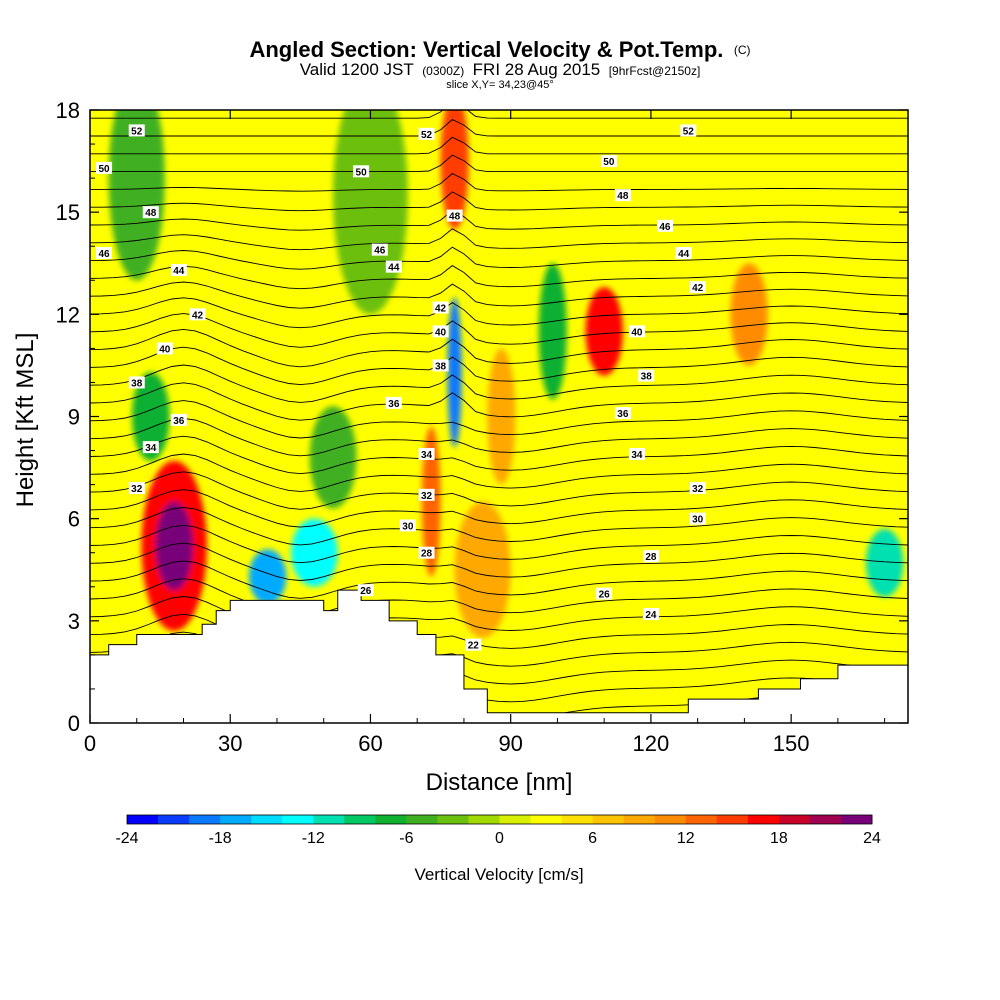  I want to click on x-axis-title: Distance [nm], so click(499, 782).